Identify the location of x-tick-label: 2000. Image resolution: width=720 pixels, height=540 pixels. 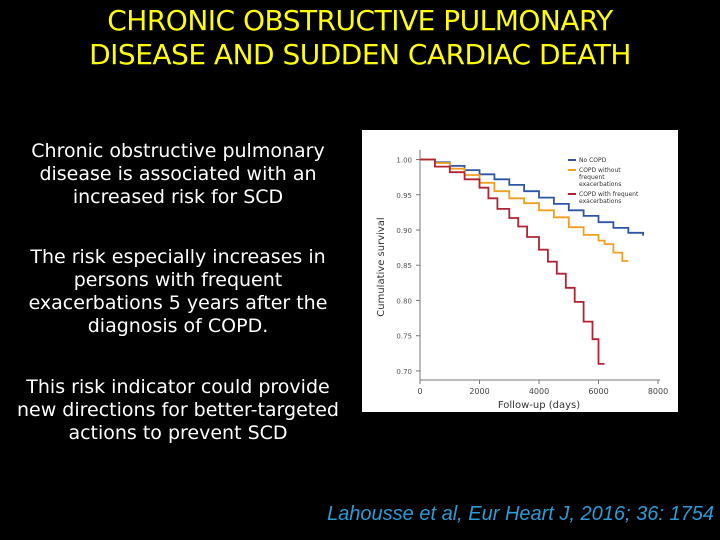
(479, 391).